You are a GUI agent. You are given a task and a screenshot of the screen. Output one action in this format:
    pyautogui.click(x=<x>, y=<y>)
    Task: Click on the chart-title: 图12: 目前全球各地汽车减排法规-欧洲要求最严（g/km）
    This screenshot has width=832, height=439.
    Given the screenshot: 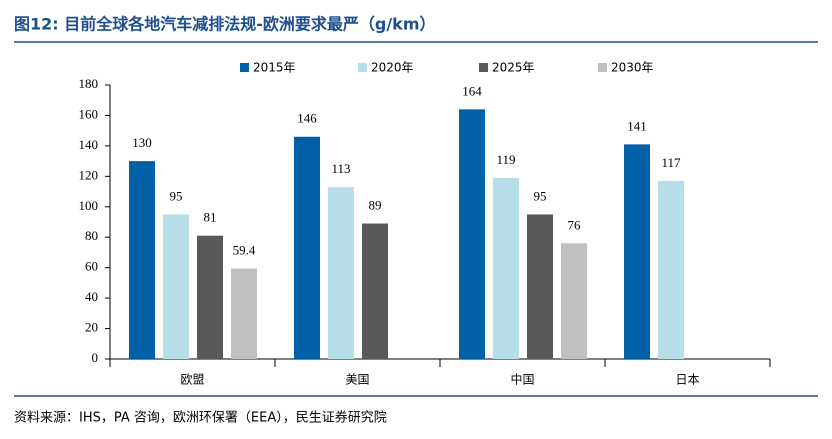 What is the action you would take?
    pyautogui.click(x=225, y=24)
    